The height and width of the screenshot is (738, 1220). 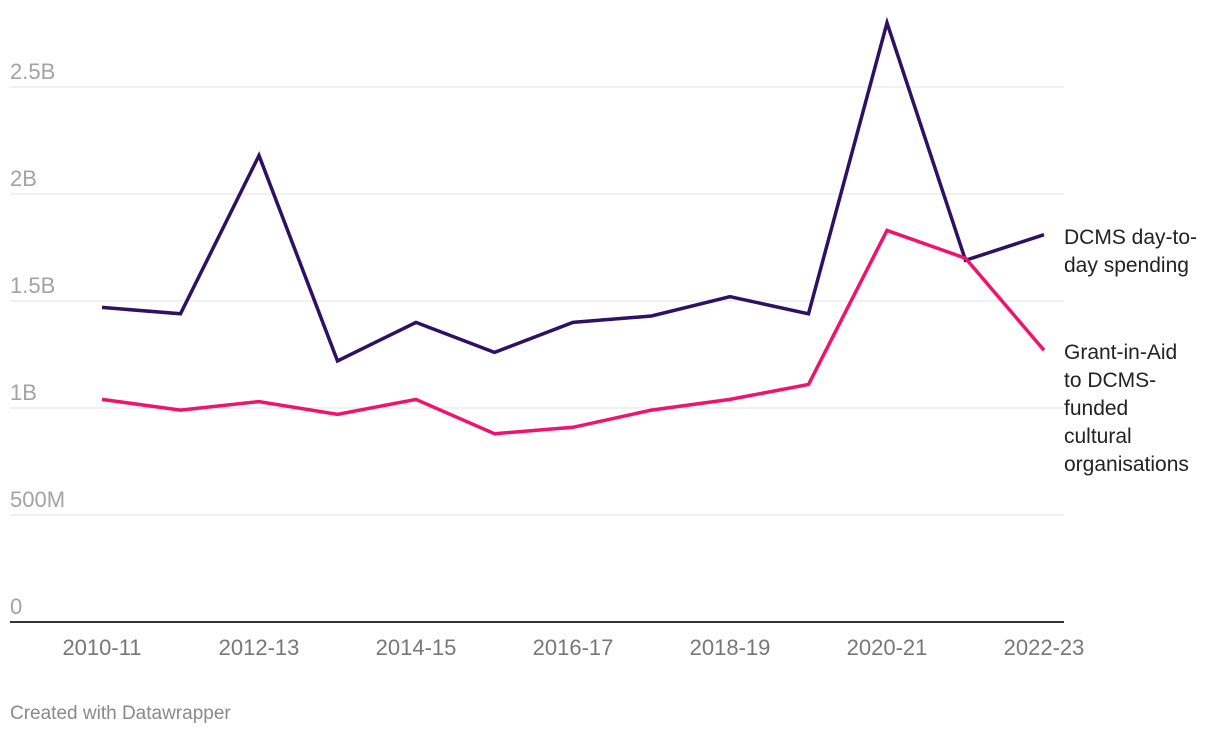 What do you see at coordinates (16, 606) in the screenshot?
I see `y-tick-label: 0` at bounding box center [16, 606].